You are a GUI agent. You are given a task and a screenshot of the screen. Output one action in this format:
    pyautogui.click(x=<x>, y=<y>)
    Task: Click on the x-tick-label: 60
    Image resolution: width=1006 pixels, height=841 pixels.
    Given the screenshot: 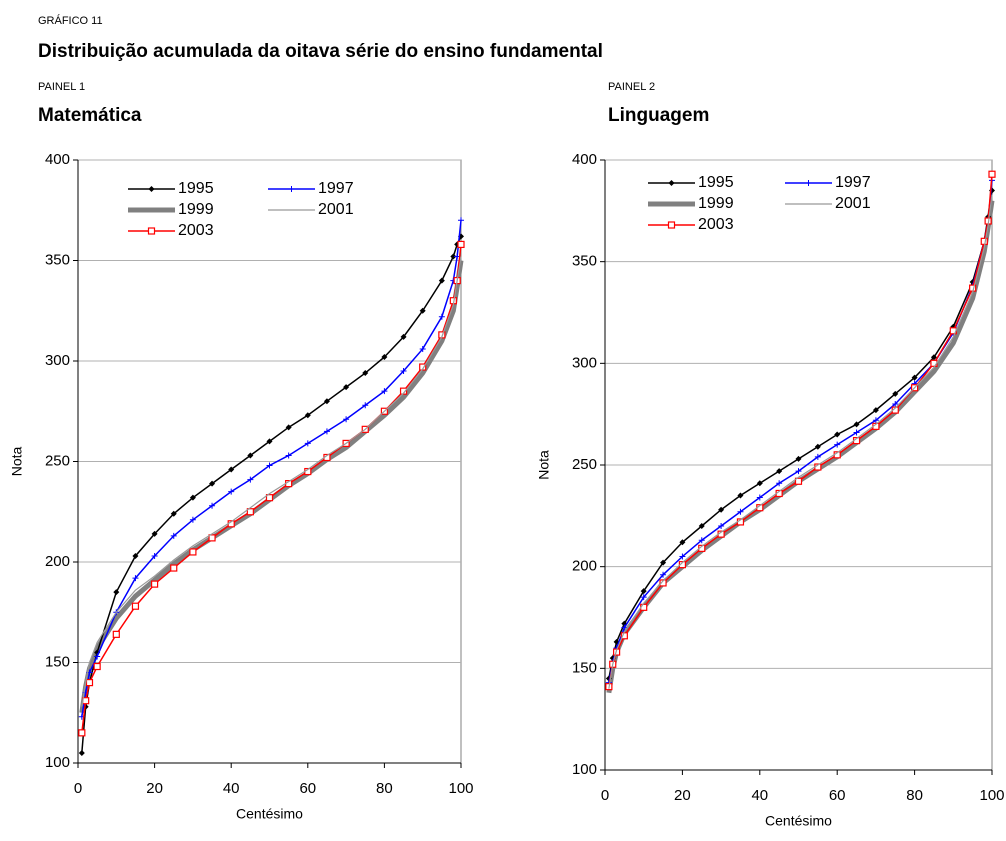 What is the action you would take?
    pyautogui.click(x=307, y=788)
    